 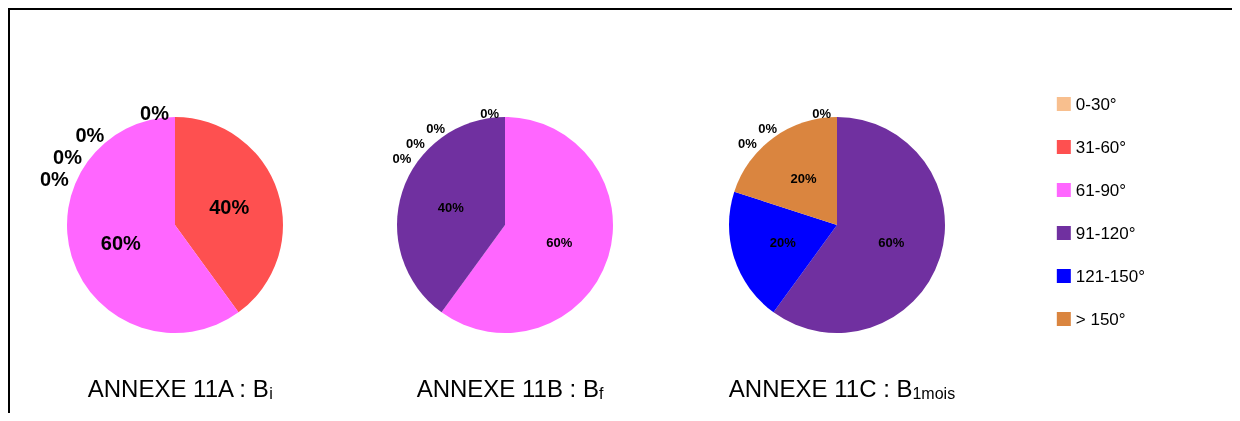 I want to click on text: ANNEXE 11B : Bf, so click(x=510, y=388).